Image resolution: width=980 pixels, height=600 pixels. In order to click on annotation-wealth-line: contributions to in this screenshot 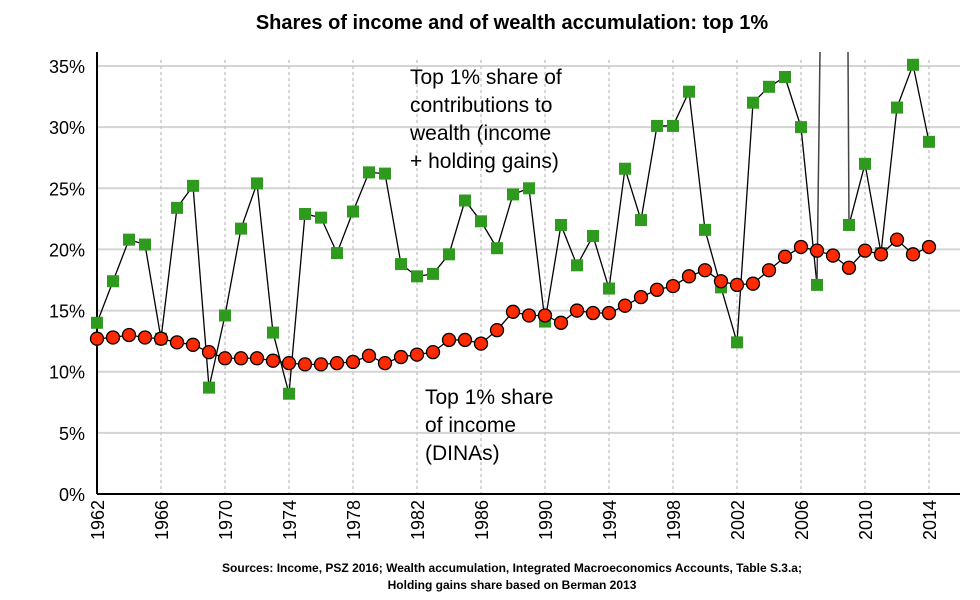, I will do `click(481, 105)`.